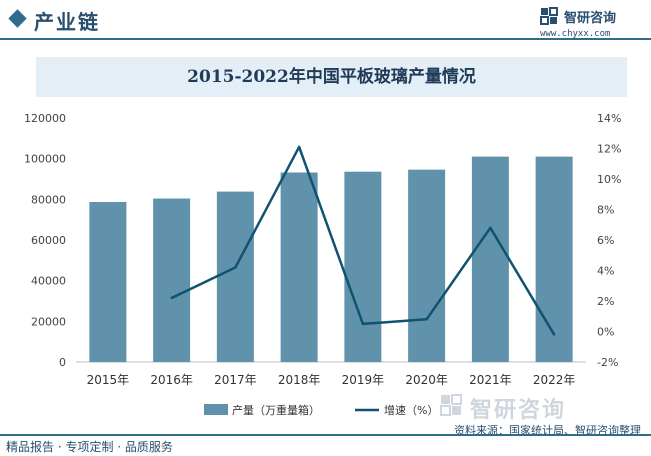 This screenshot has height=456, width=651. I want to click on y-left-tick-label: 80000, so click(48, 199).